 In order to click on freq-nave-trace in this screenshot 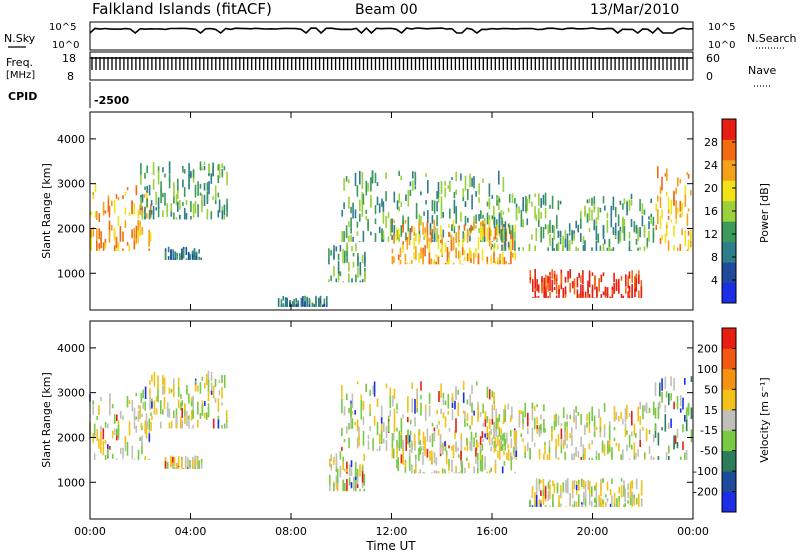, I will do `click(391, 63)`.